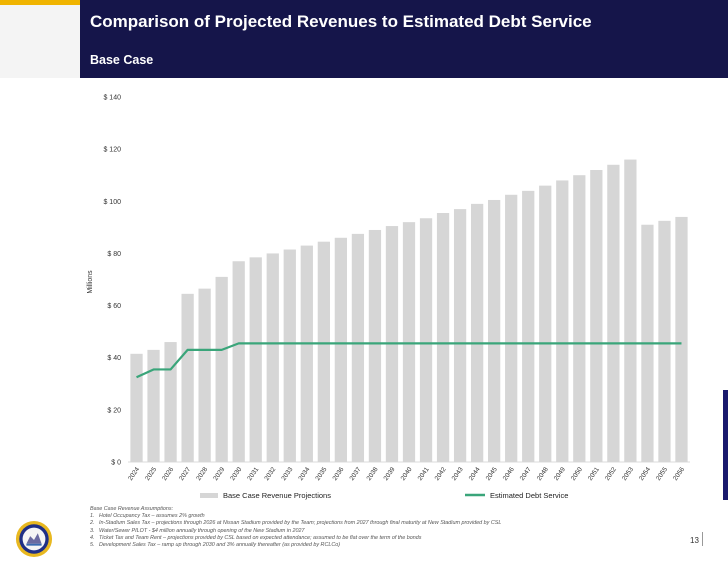 Image resolution: width=728 pixels, height=566 pixels. I want to click on x-tick-label: 2055, so click(662, 474).